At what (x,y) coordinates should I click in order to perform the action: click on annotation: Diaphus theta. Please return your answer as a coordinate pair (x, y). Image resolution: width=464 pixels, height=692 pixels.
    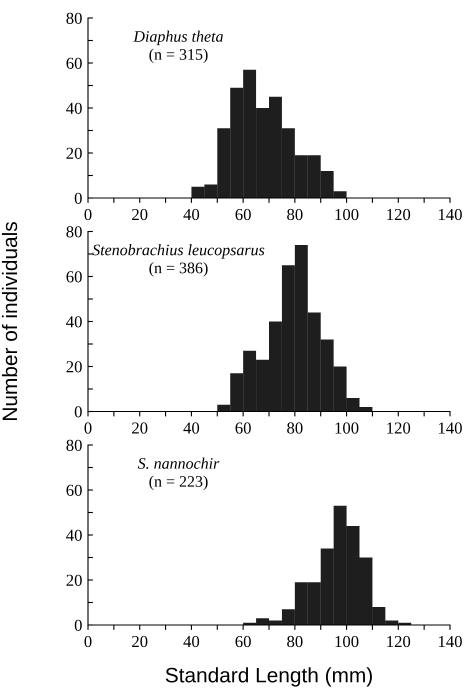
    Looking at the image, I should click on (178, 38).